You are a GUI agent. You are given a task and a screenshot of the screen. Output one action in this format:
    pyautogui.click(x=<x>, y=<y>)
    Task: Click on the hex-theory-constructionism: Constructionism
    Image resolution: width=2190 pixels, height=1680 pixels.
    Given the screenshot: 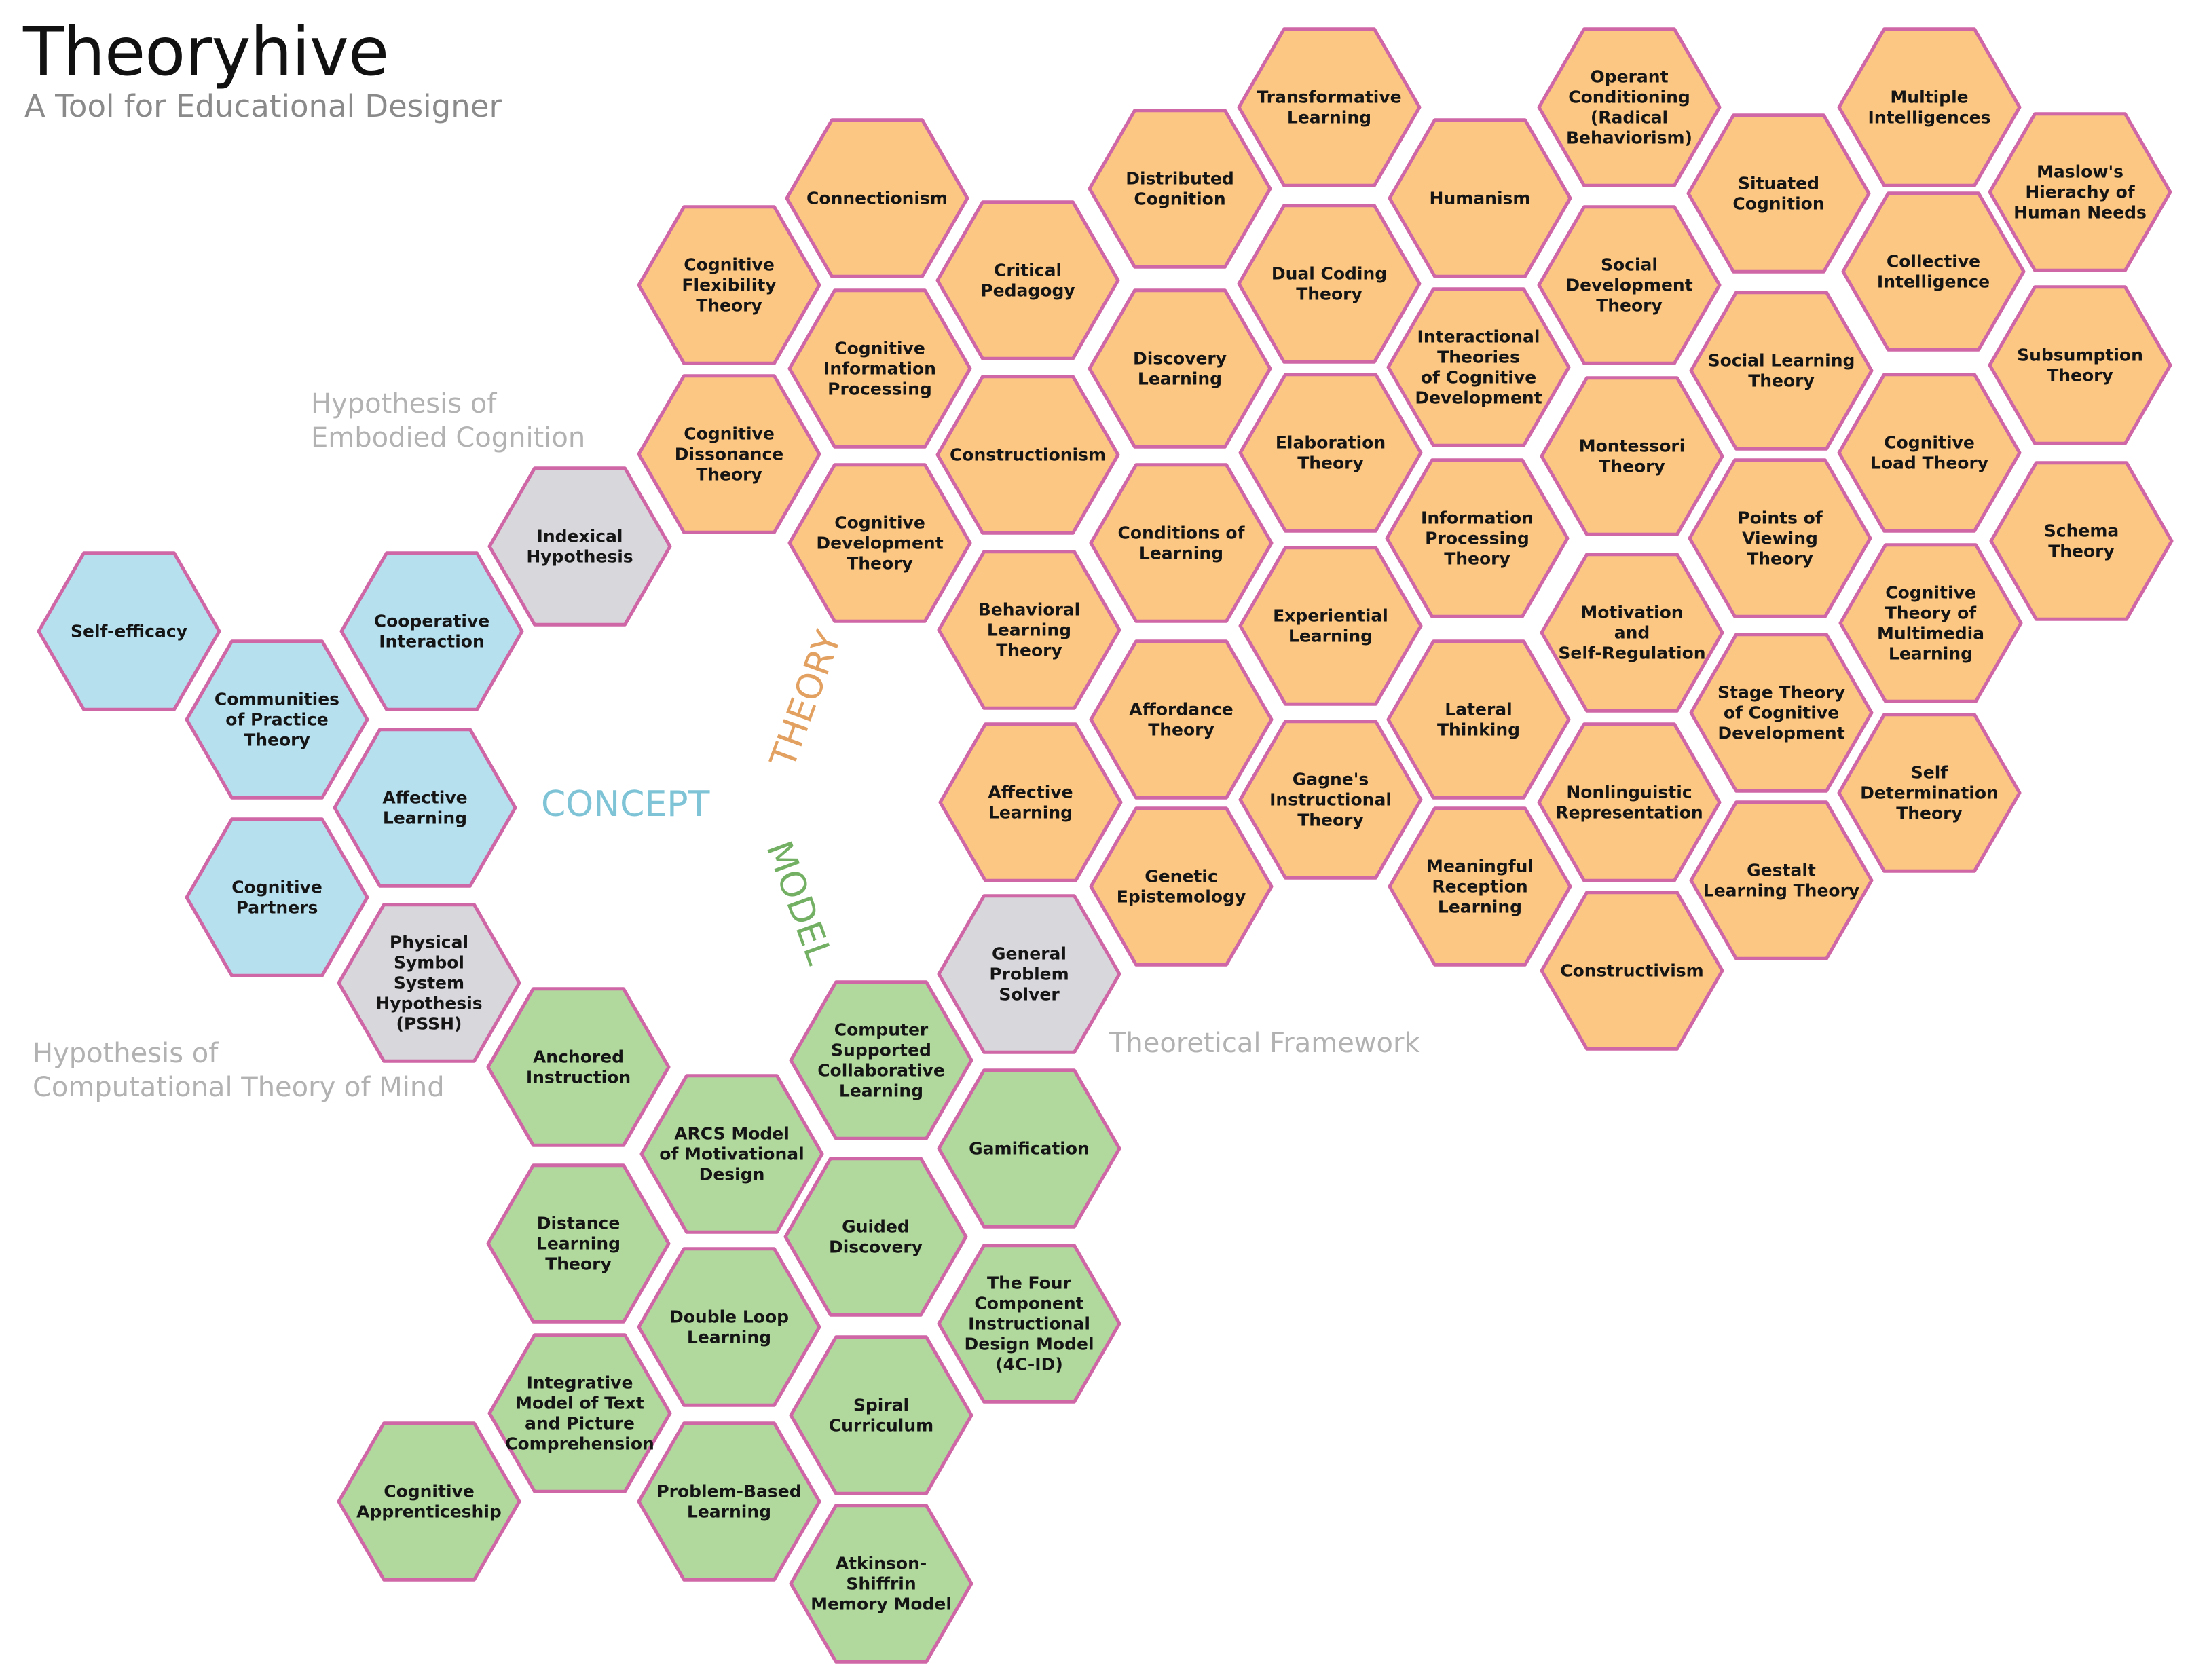 What is the action you would take?
    pyautogui.click(x=1027, y=455)
    